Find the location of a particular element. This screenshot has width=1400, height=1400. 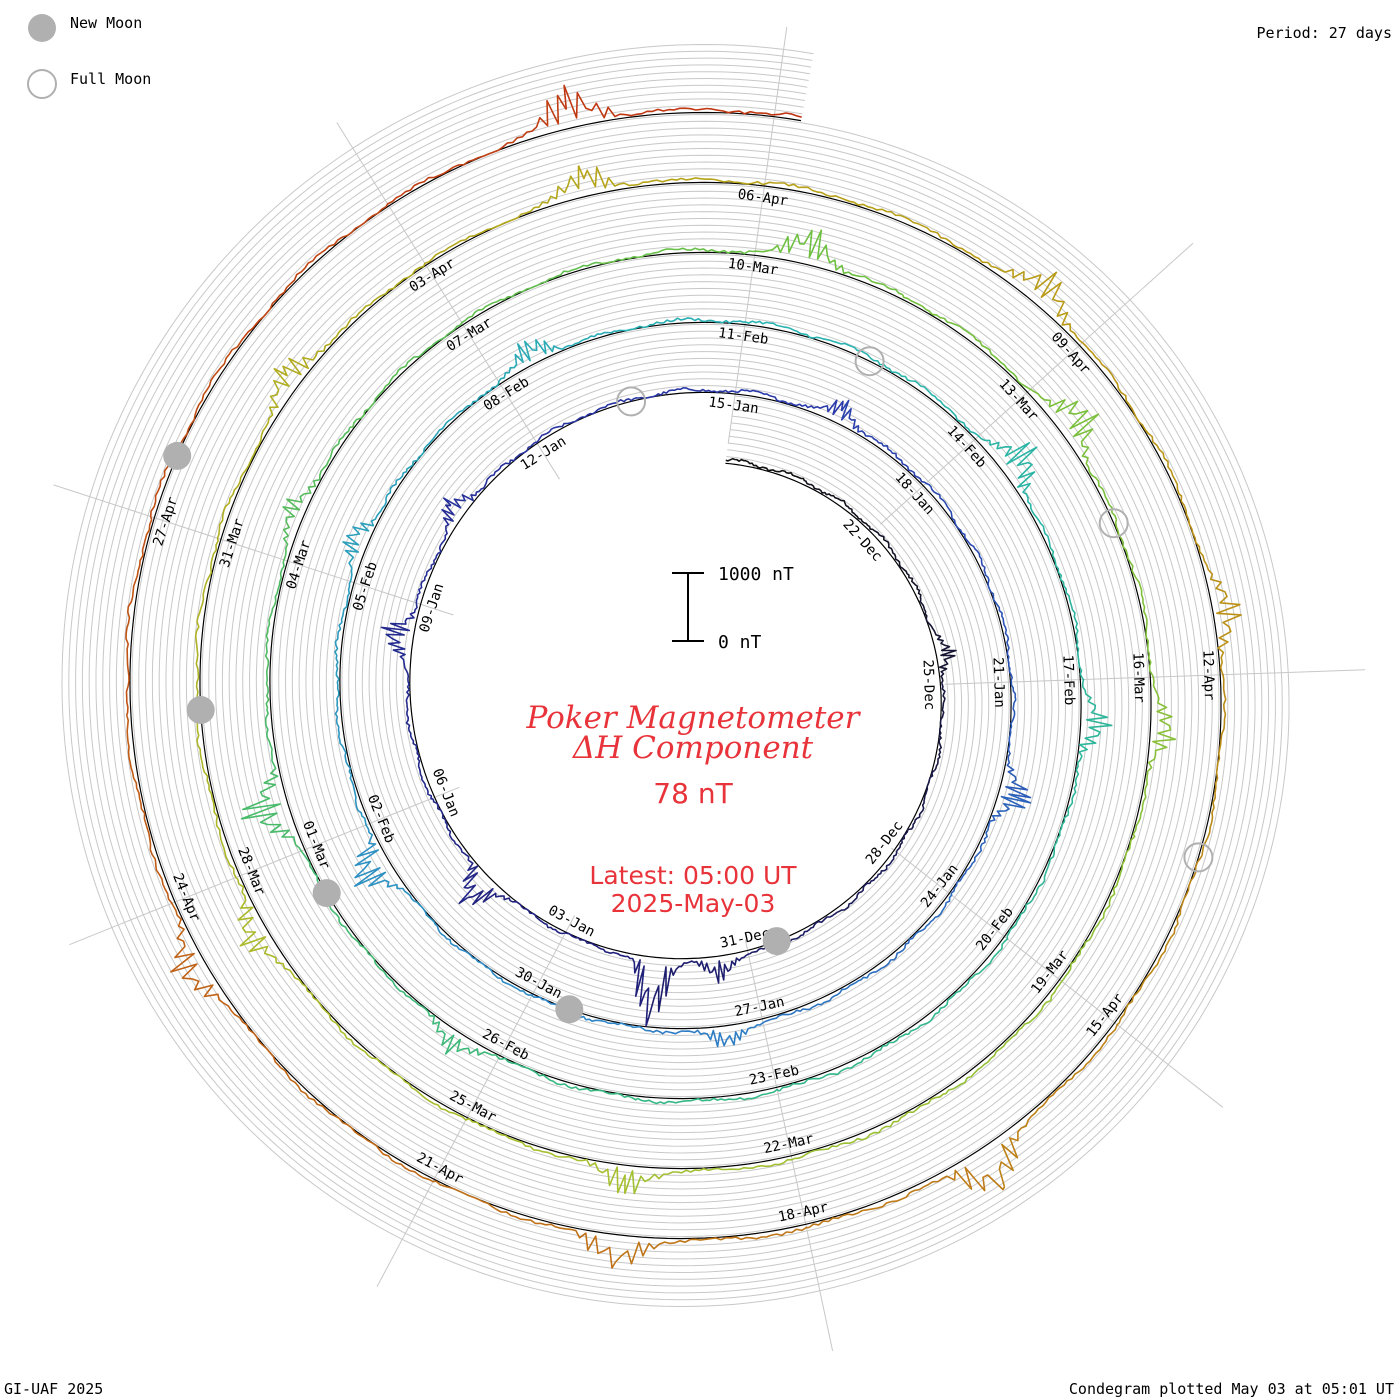

footer-credit: GI-UAF 2025 is located at coordinates (53, 1389).